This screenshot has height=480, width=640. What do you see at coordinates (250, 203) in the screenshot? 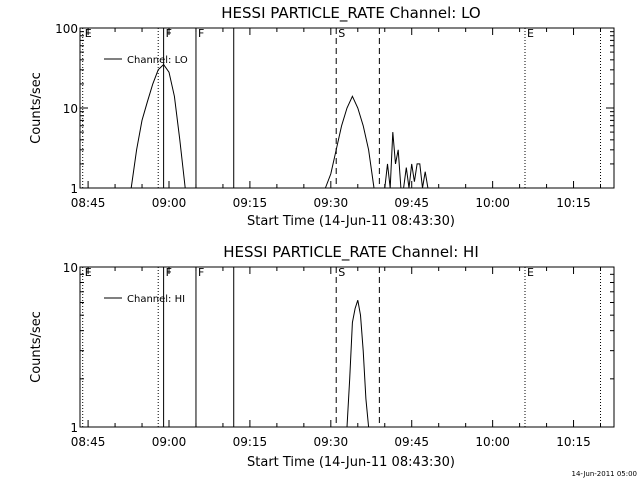
I see `panel-lo-xtick-label: 09:15` at bounding box center [250, 203].